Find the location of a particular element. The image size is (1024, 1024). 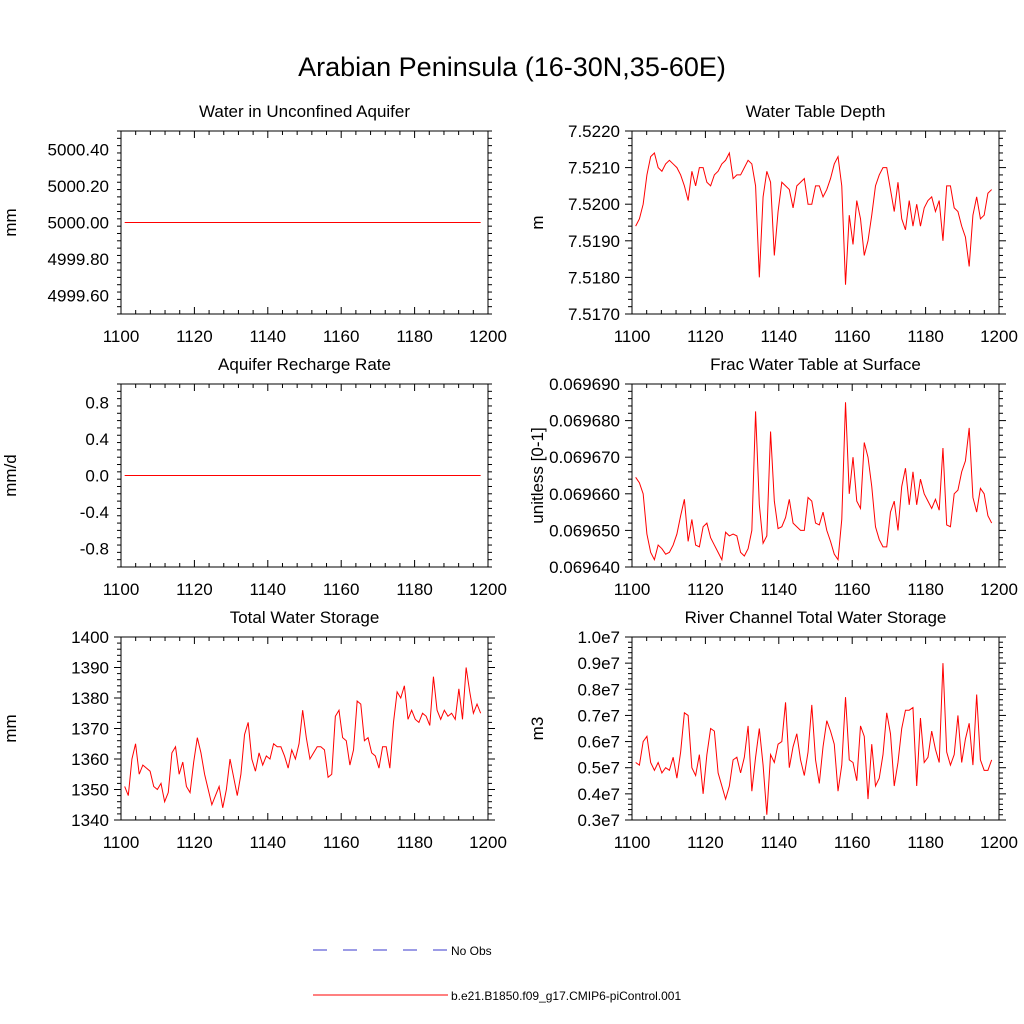

y-tick-label: 7.5200 is located at coordinates (594, 204).